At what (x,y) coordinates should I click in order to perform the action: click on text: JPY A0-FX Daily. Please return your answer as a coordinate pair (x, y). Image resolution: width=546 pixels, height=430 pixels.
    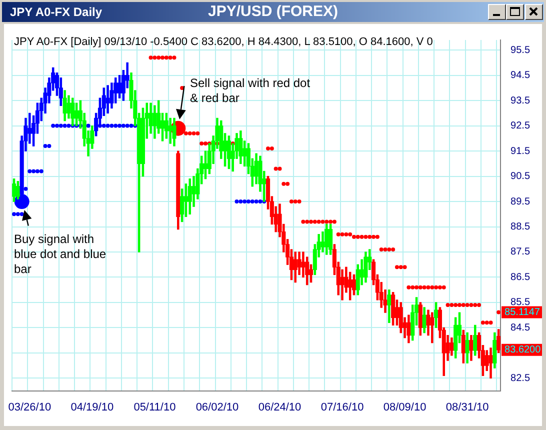
    Looking at the image, I should click on (56, 12).